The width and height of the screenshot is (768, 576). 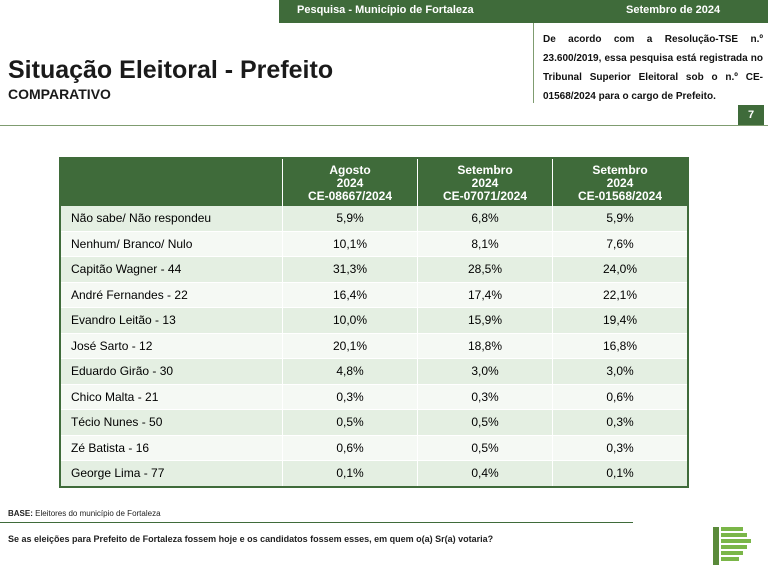 I want to click on col-month: Agosto, so click(x=350, y=170).